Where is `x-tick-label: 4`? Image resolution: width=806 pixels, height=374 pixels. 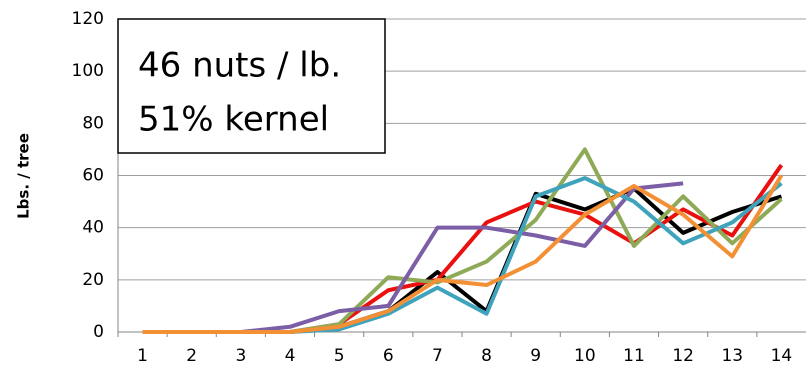
x-tick-label: 4 is located at coordinates (290, 356).